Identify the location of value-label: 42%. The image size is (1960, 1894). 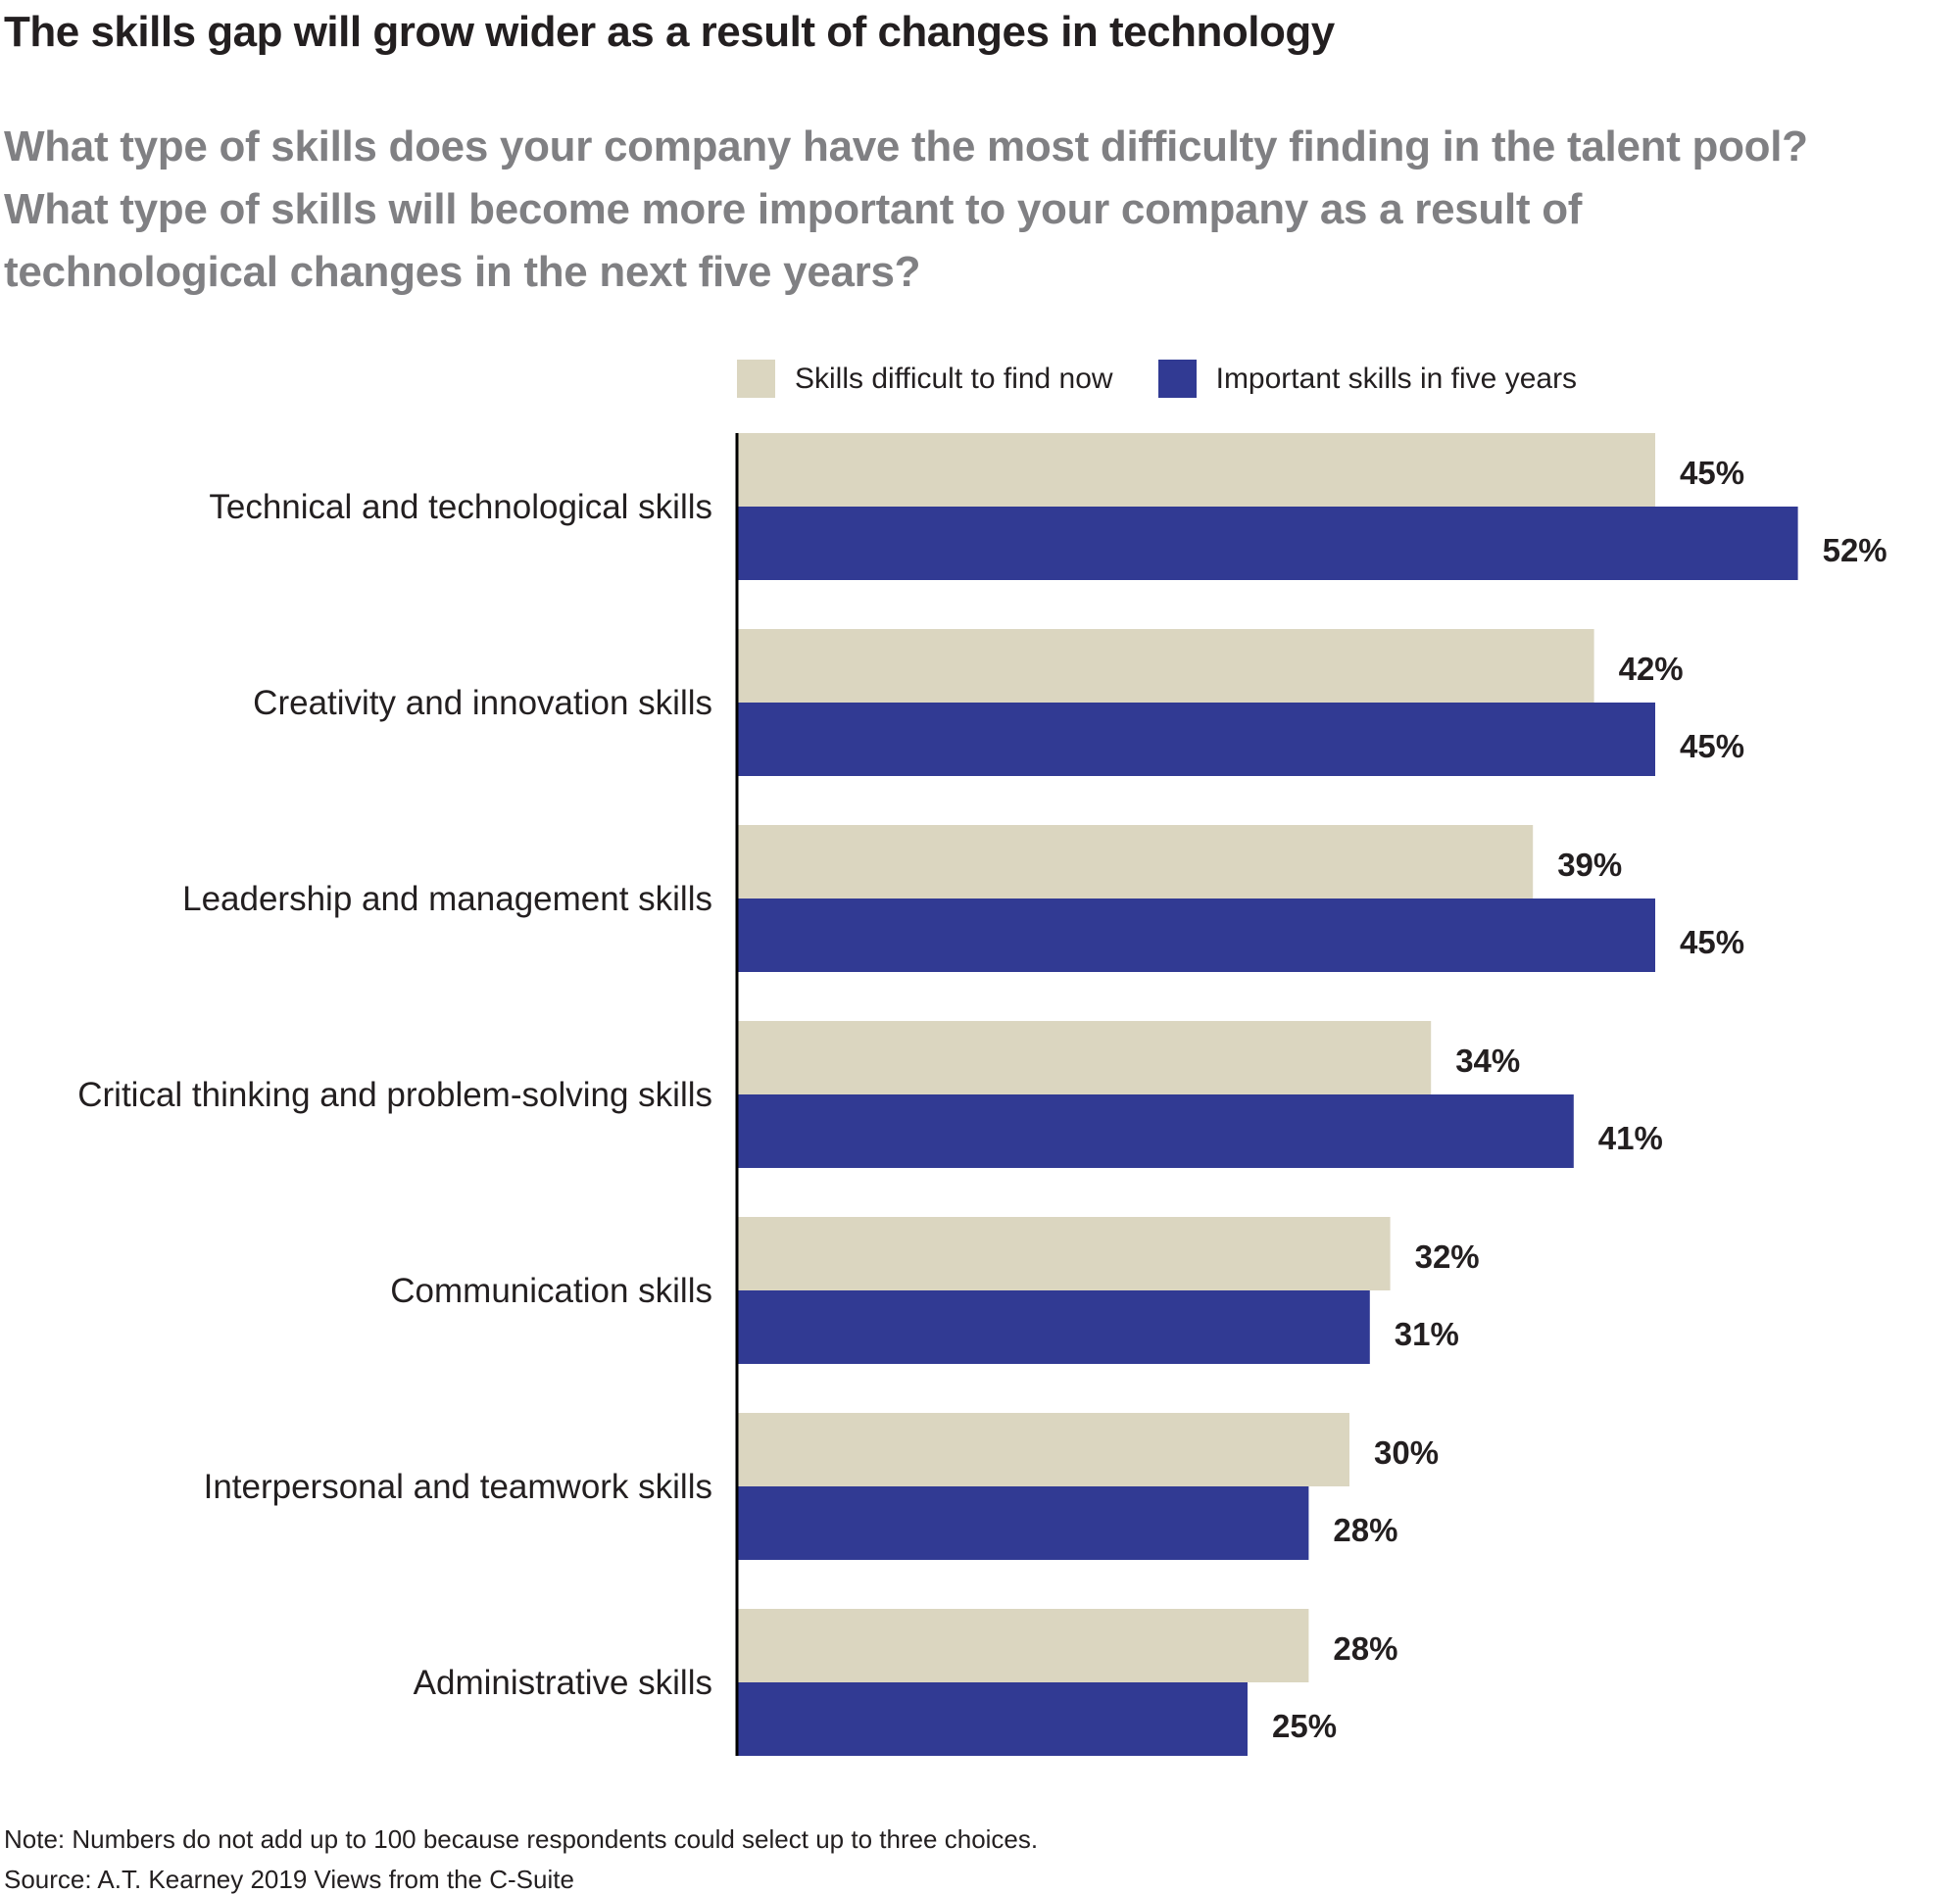
(1651, 669).